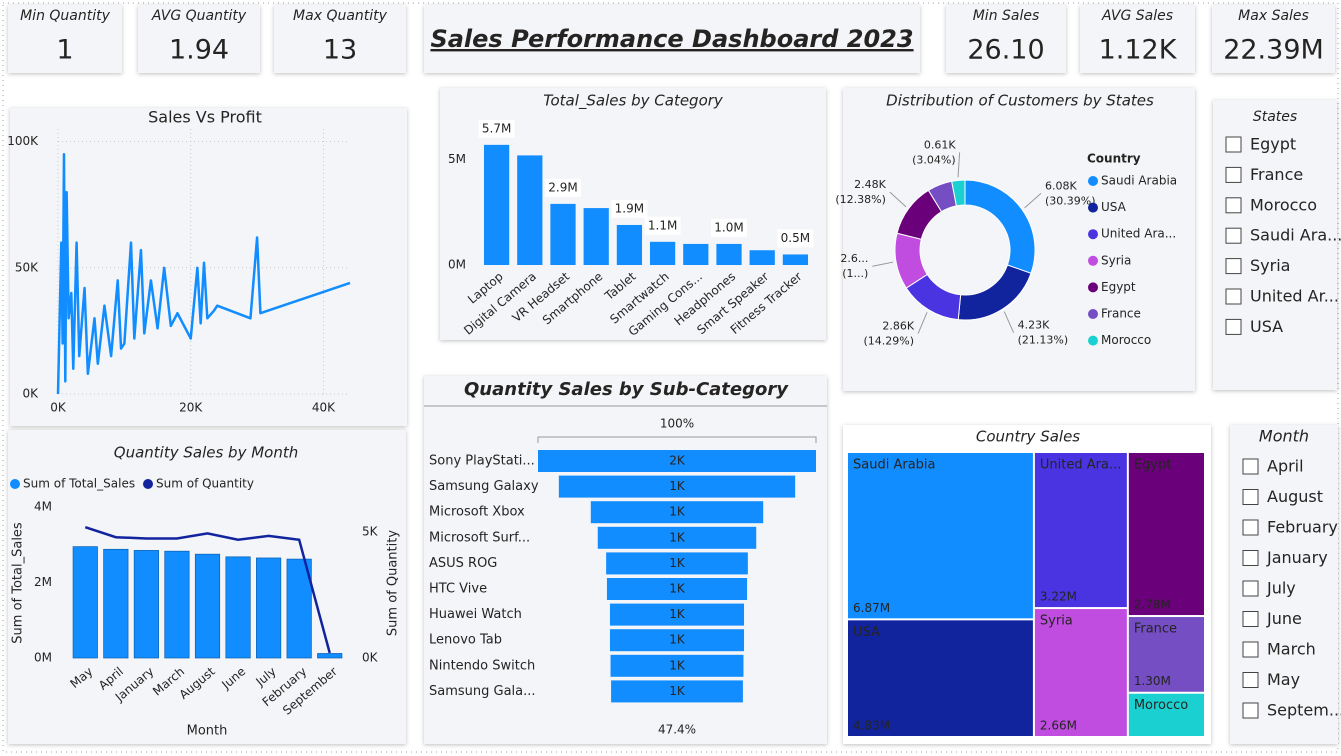 This screenshot has height=756, width=1341. Describe the element at coordinates (1138, 50) in the screenshot. I see `kpi-value: 1.12K` at that location.